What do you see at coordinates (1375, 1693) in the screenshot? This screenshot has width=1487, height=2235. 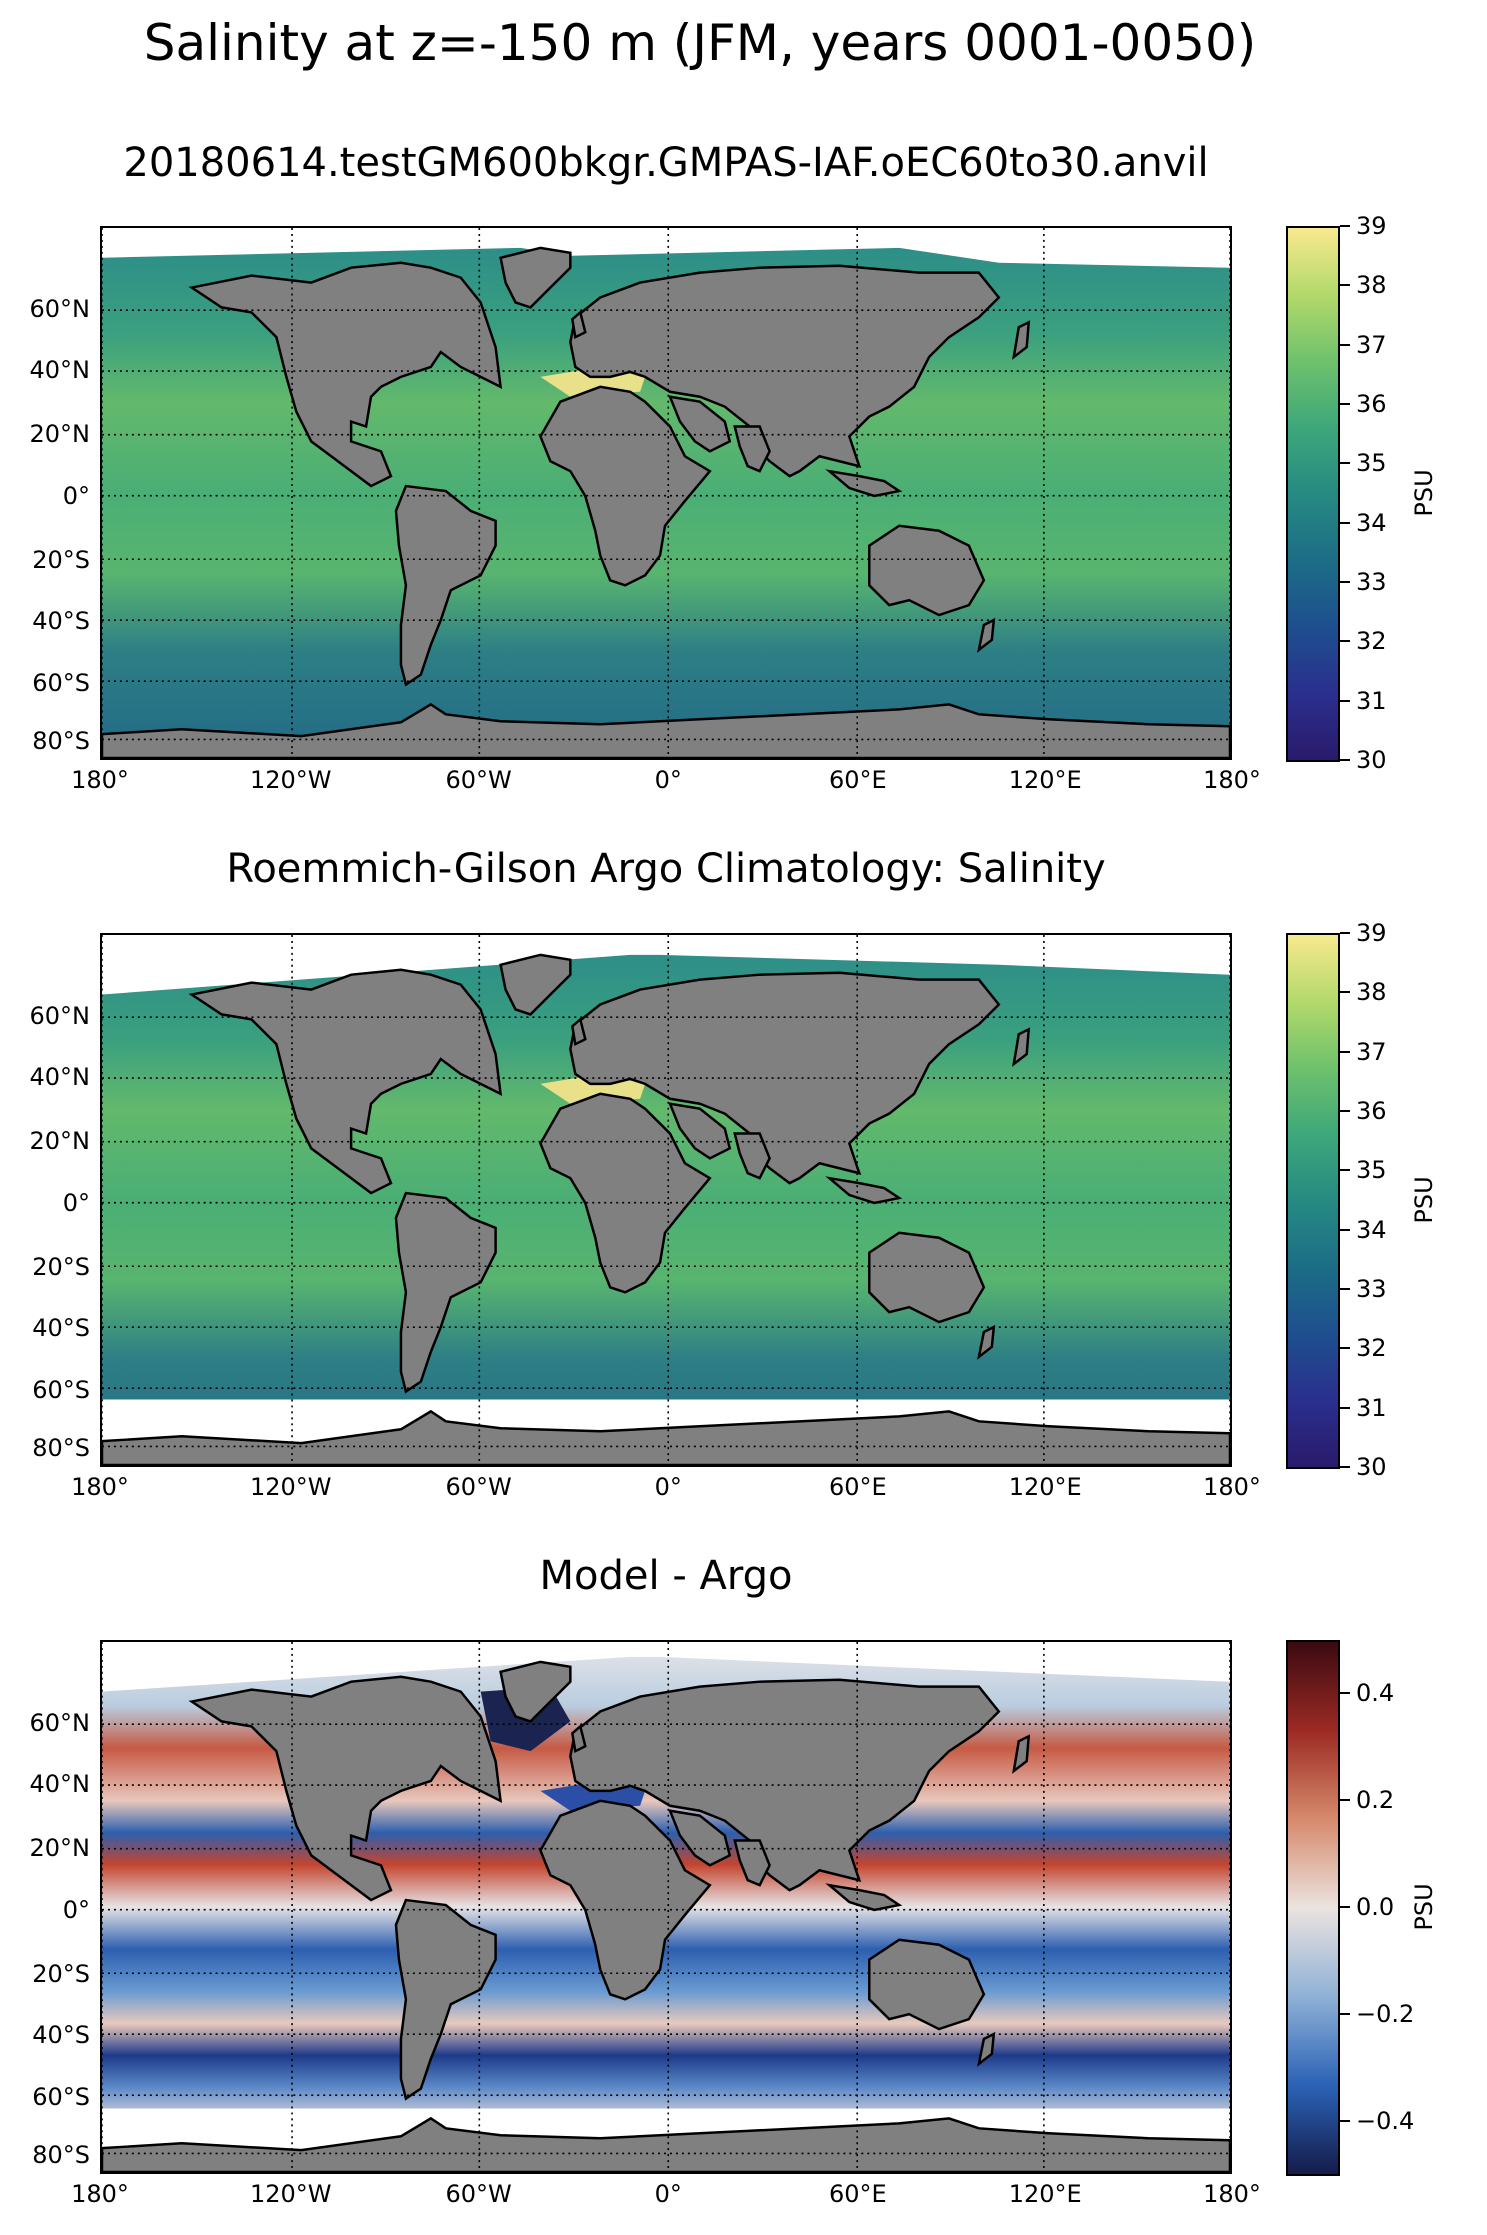 I see `colorbar-tick-label: 0.4` at bounding box center [1375, 1693].